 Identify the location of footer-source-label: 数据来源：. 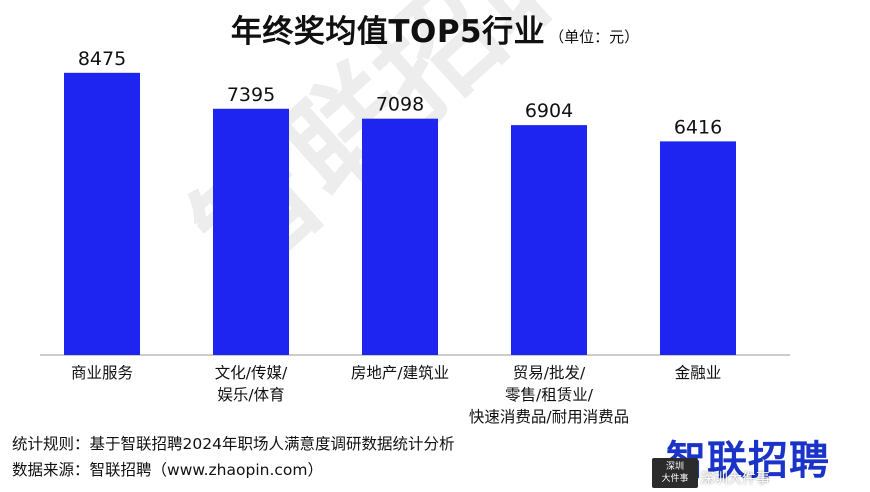
(51, 470).